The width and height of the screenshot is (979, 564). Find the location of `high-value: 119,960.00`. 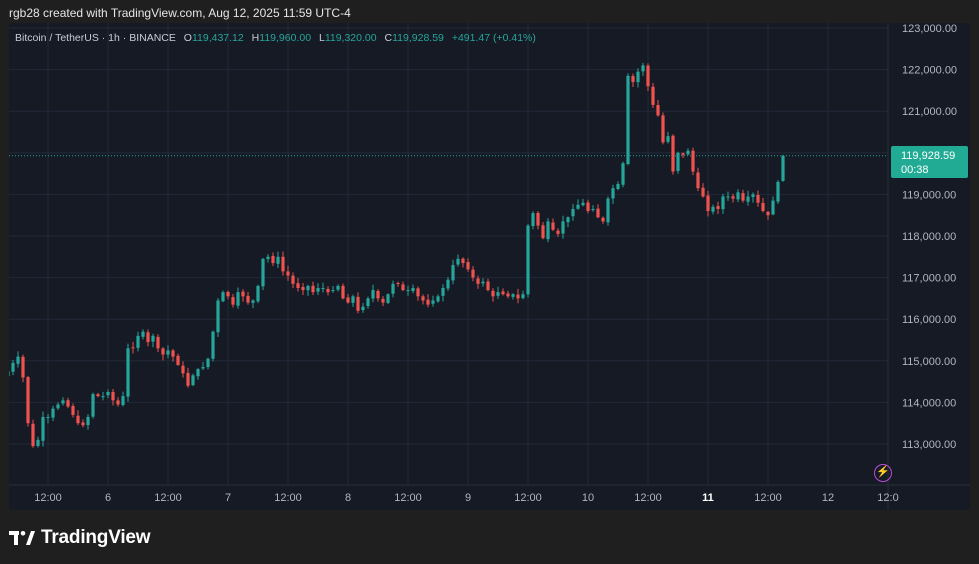

high-value: 119,960.00 is located at coordinates (285, 38).